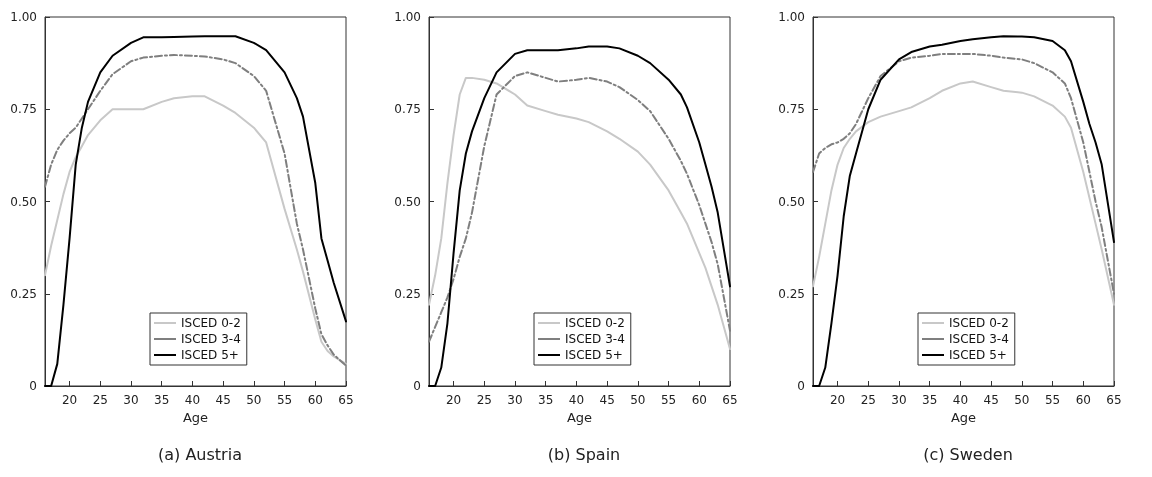 The width and height of the screenshot is (1152, 477). What do you see at coordinates (584, 454) in the screenshot?
I see `text: (b) Spain` at bounding box center [584, 454].